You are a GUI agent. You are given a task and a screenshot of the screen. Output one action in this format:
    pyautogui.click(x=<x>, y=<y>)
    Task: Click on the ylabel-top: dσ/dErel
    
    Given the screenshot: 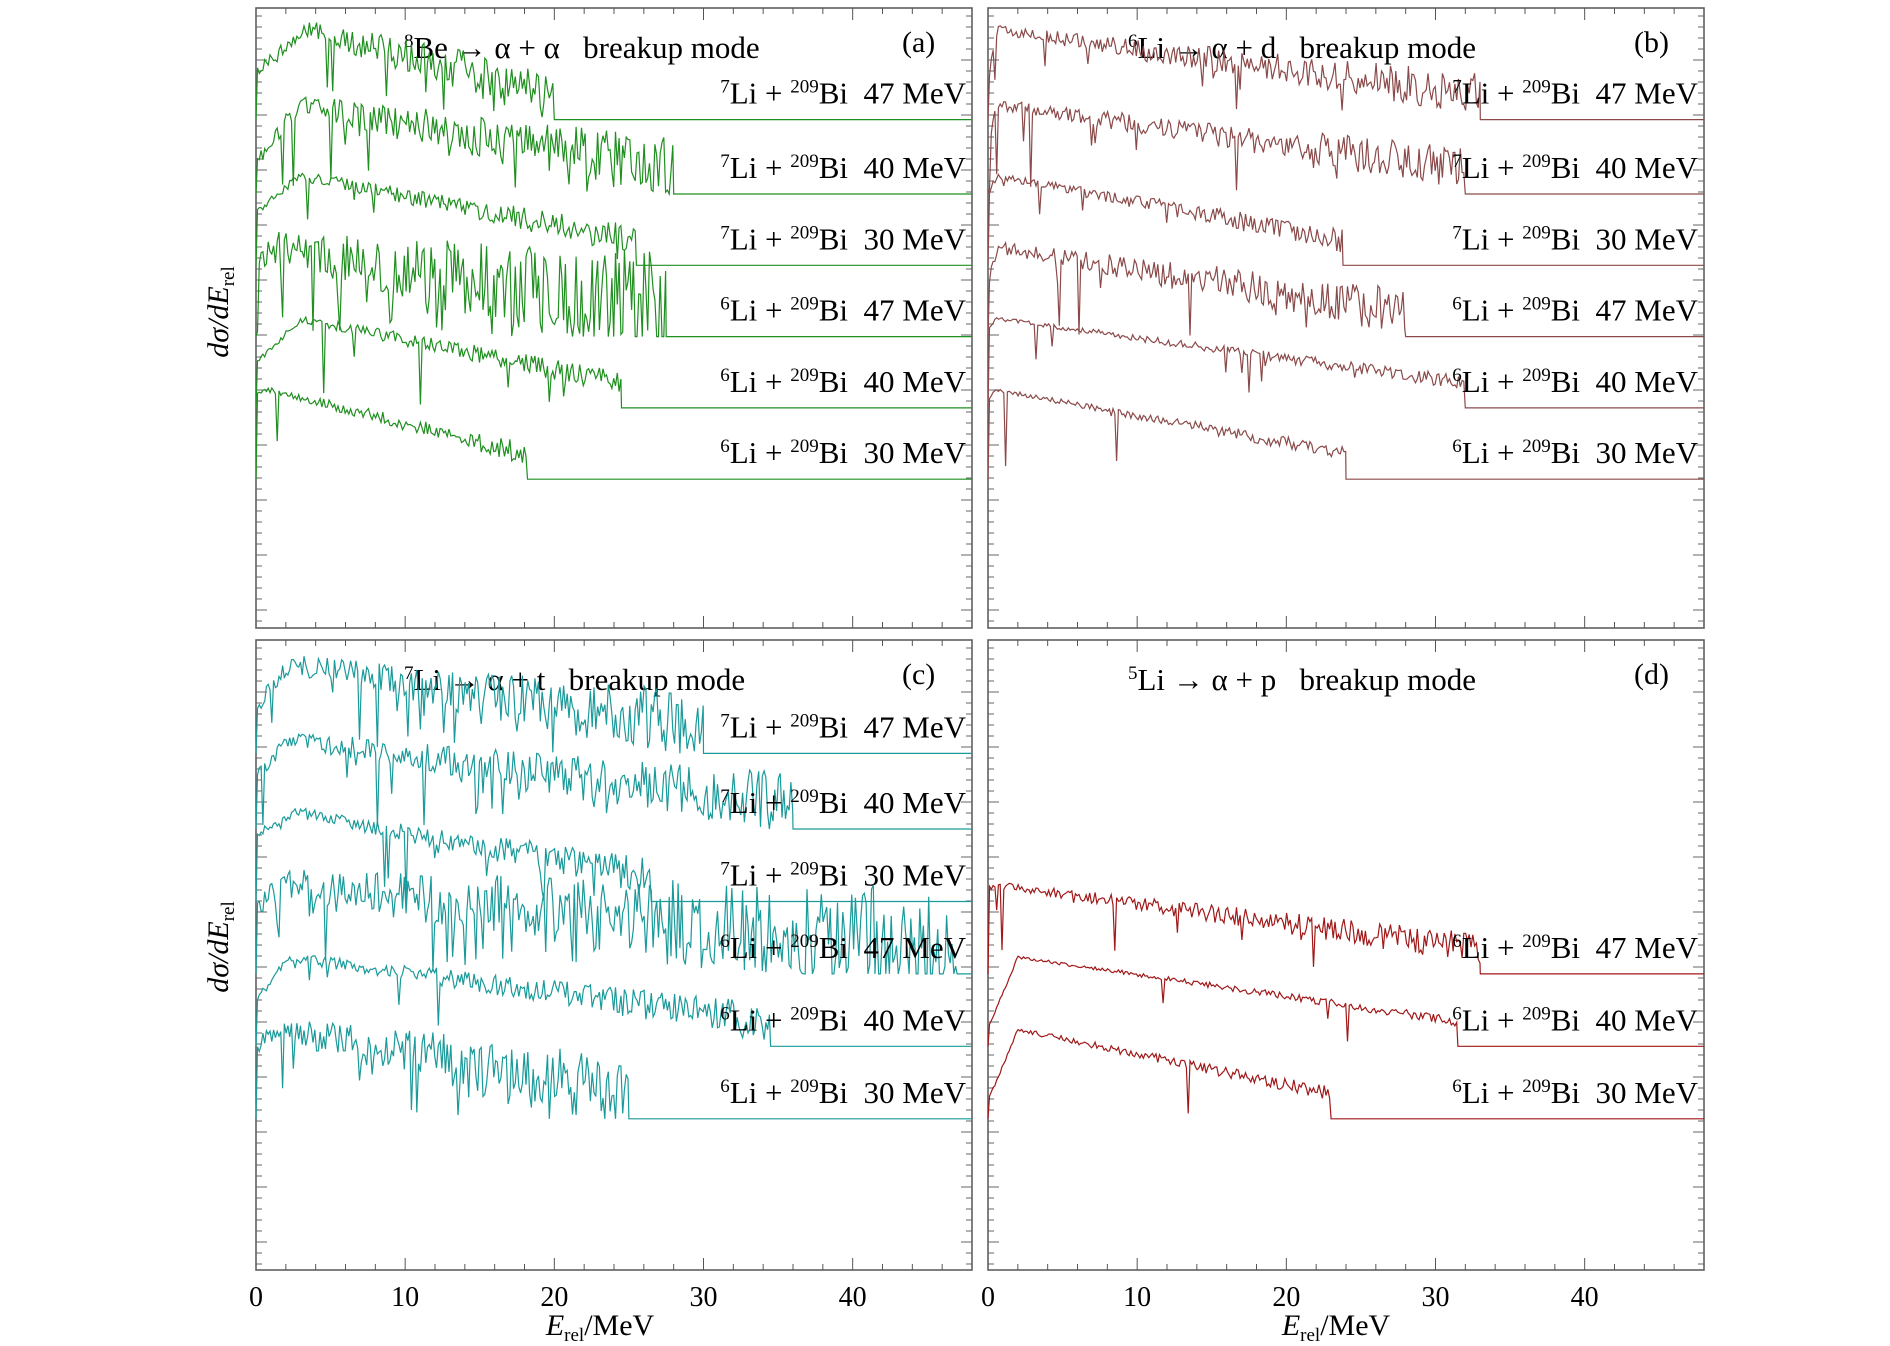 What is the action you would take?
    pyautogui.click(x=220, y=312)
    